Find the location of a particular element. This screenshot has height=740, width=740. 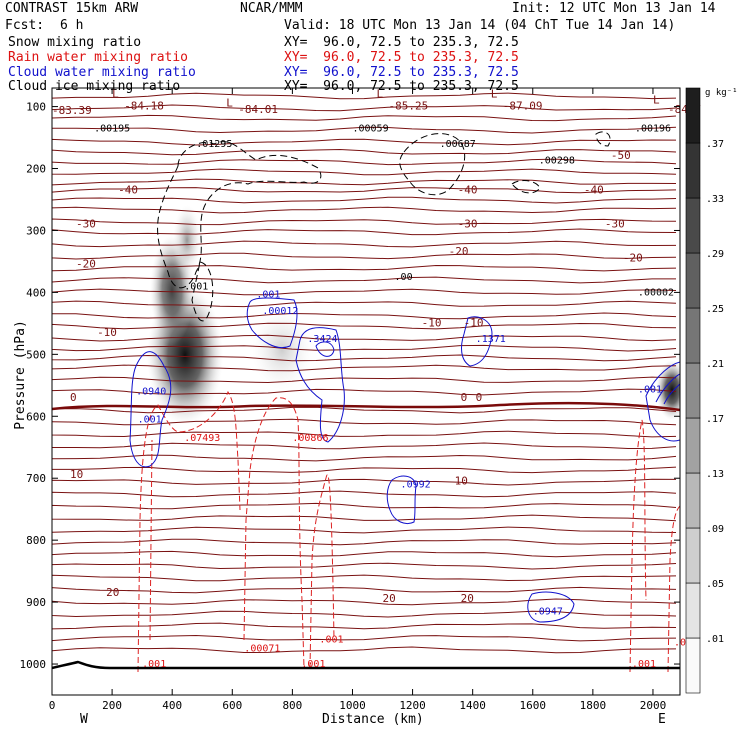

x-axis-label: Distance (km) is located at coordinates (373, 719).